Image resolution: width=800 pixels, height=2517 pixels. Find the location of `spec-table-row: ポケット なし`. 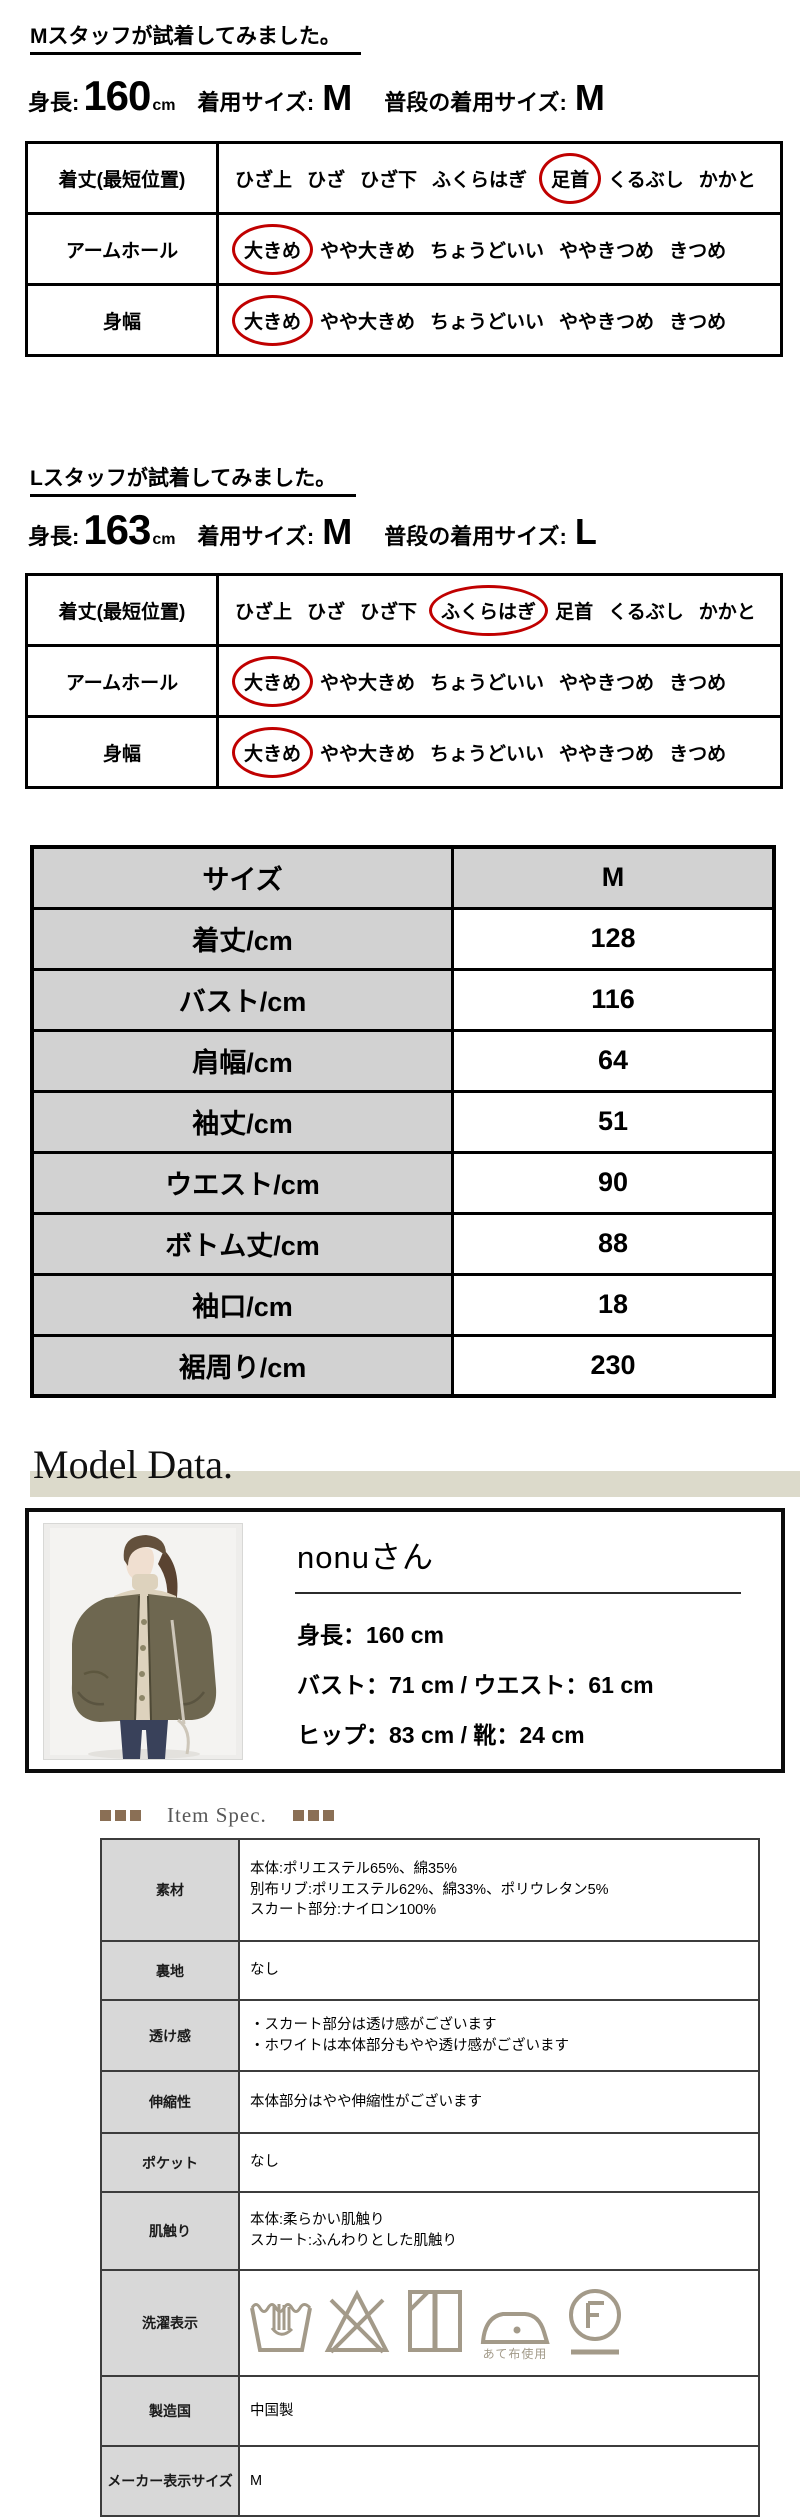

spec-table-row: ポケット なし is located at coordinates (430, 2162).